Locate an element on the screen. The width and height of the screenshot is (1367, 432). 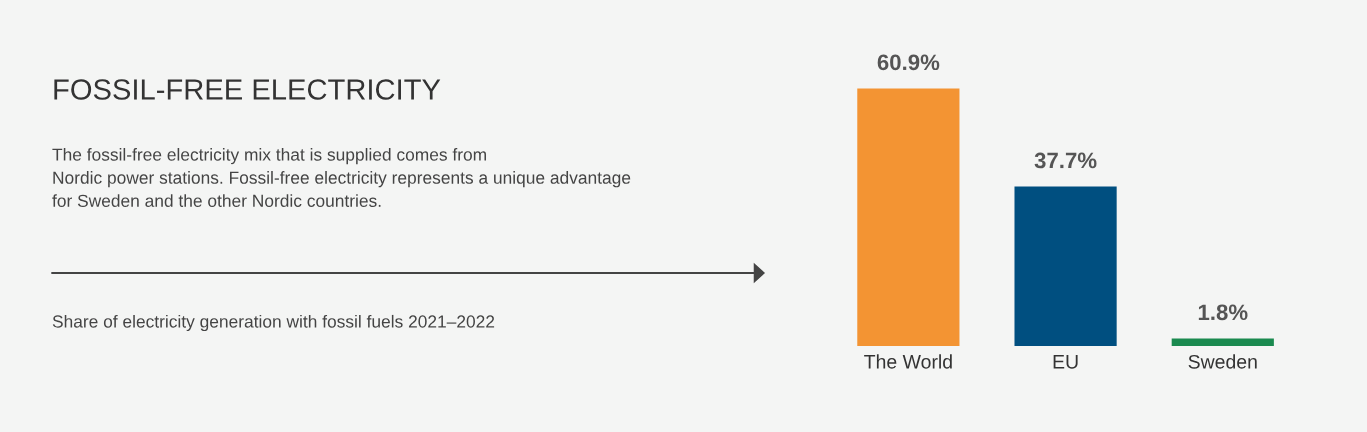
x-tick-label: The World is located at coordinates (908, 361).